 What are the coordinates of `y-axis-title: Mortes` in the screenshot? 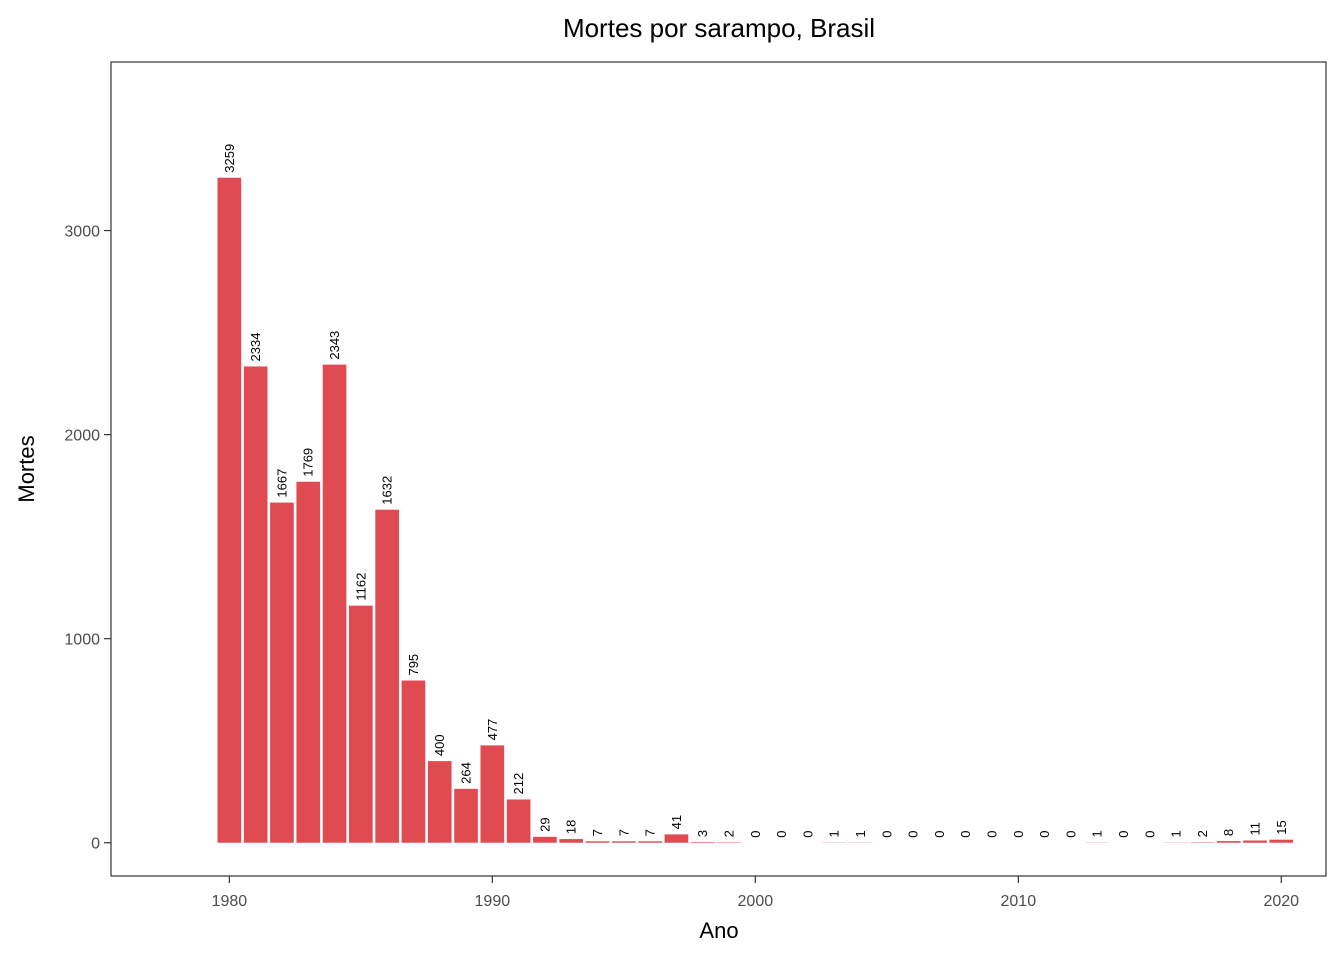 It's located at (26, 468).